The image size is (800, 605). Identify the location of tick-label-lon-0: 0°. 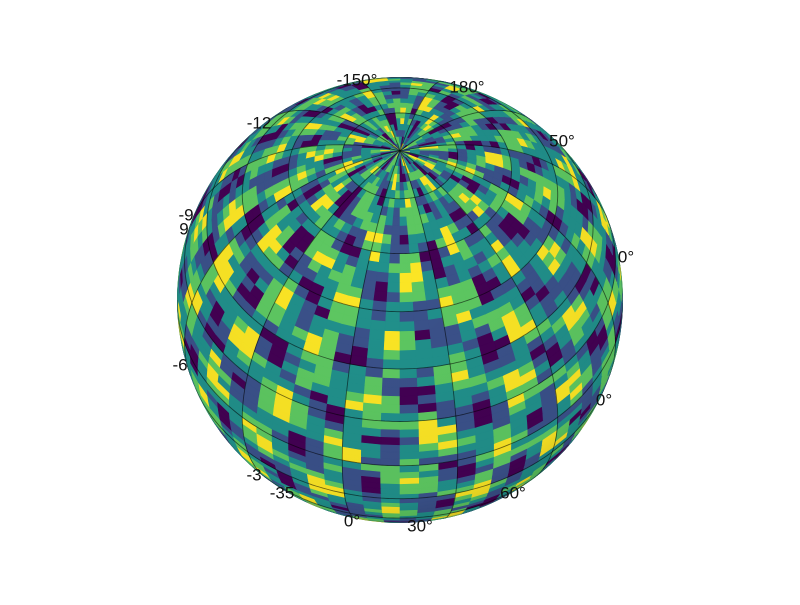
(352, 521).